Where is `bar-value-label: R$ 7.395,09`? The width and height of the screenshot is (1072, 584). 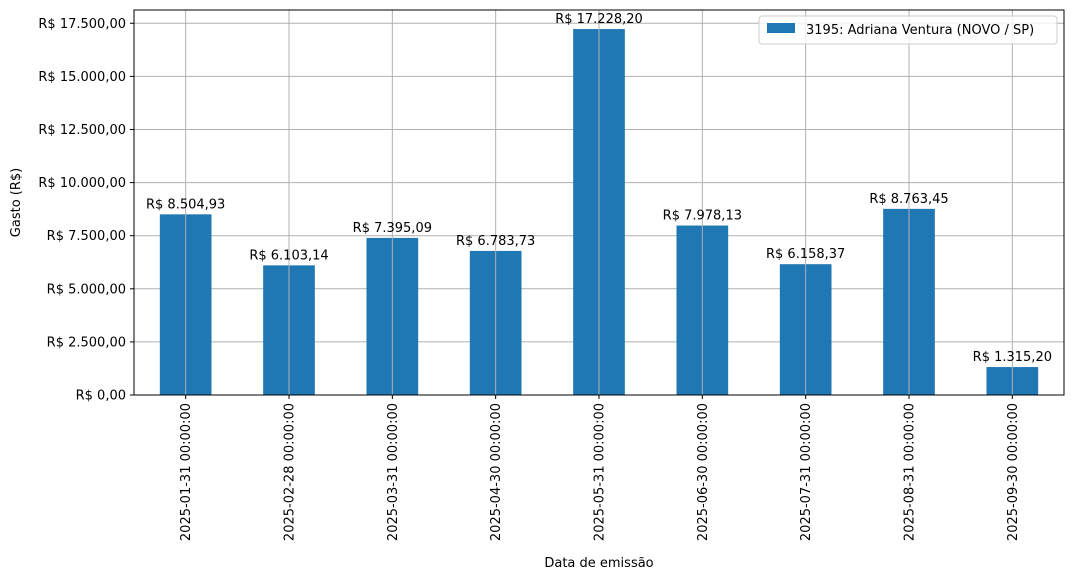 bar-value-label: R$ 7.395,09 is located at coordinates (392, 228).